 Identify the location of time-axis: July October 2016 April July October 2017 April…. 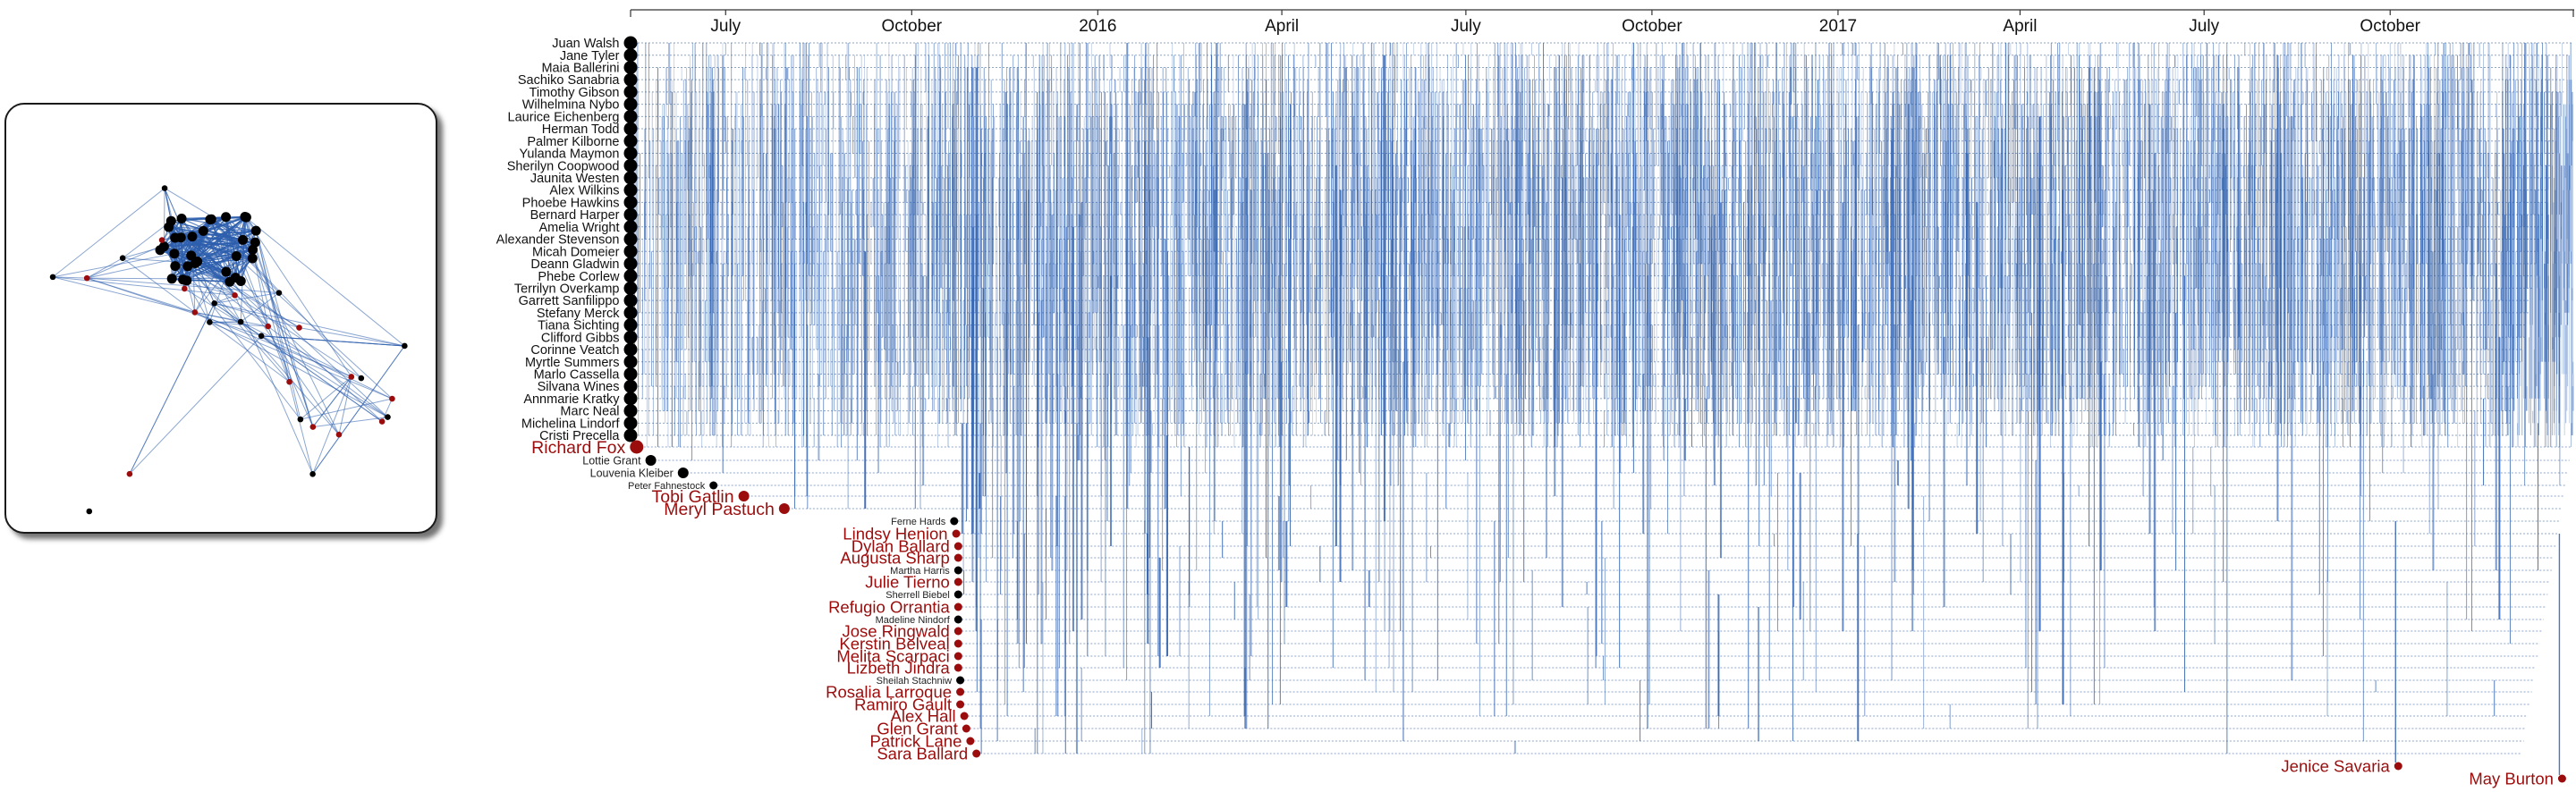
(1602, 22).